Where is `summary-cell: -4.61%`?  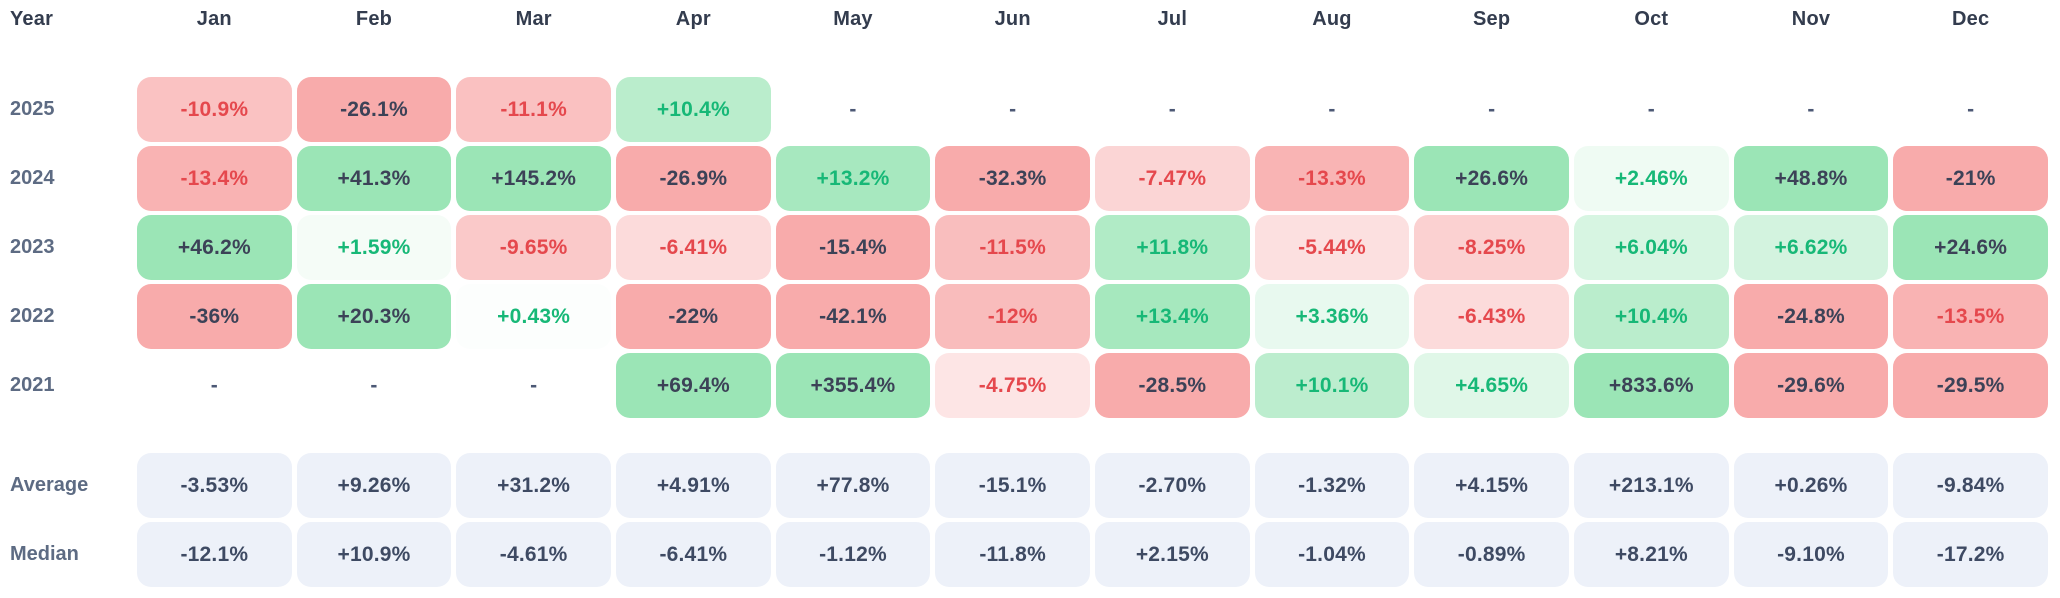
summary-cell: -4.61% is located at coordinates (533, 554).